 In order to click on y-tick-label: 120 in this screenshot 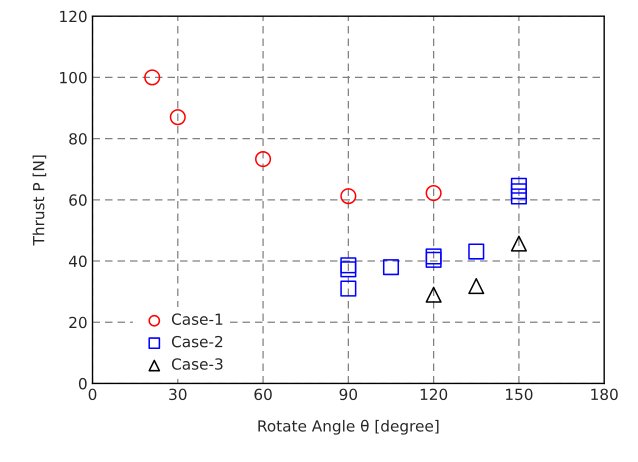, I will do `click(73, 16)`.